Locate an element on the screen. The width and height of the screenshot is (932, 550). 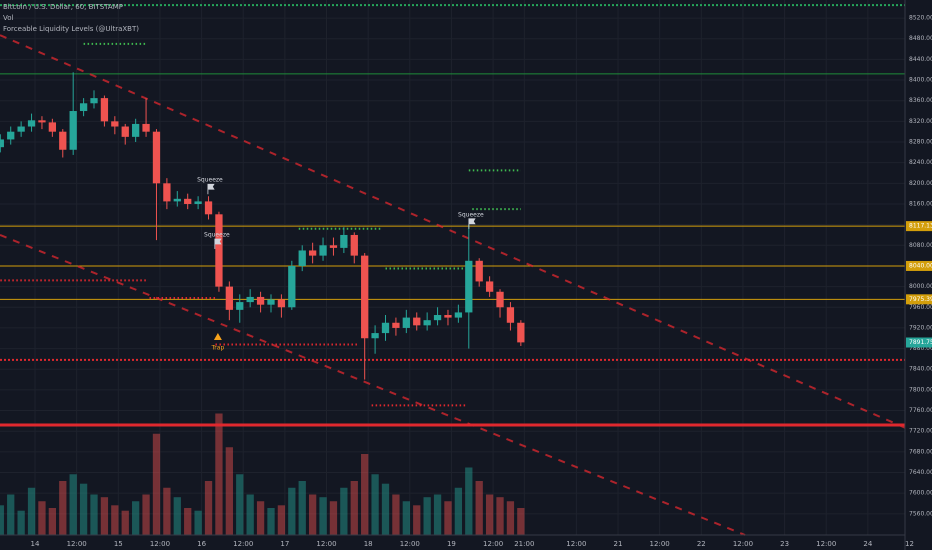
y-tick-label: 8440.00 is located at coordinates (920, 59).